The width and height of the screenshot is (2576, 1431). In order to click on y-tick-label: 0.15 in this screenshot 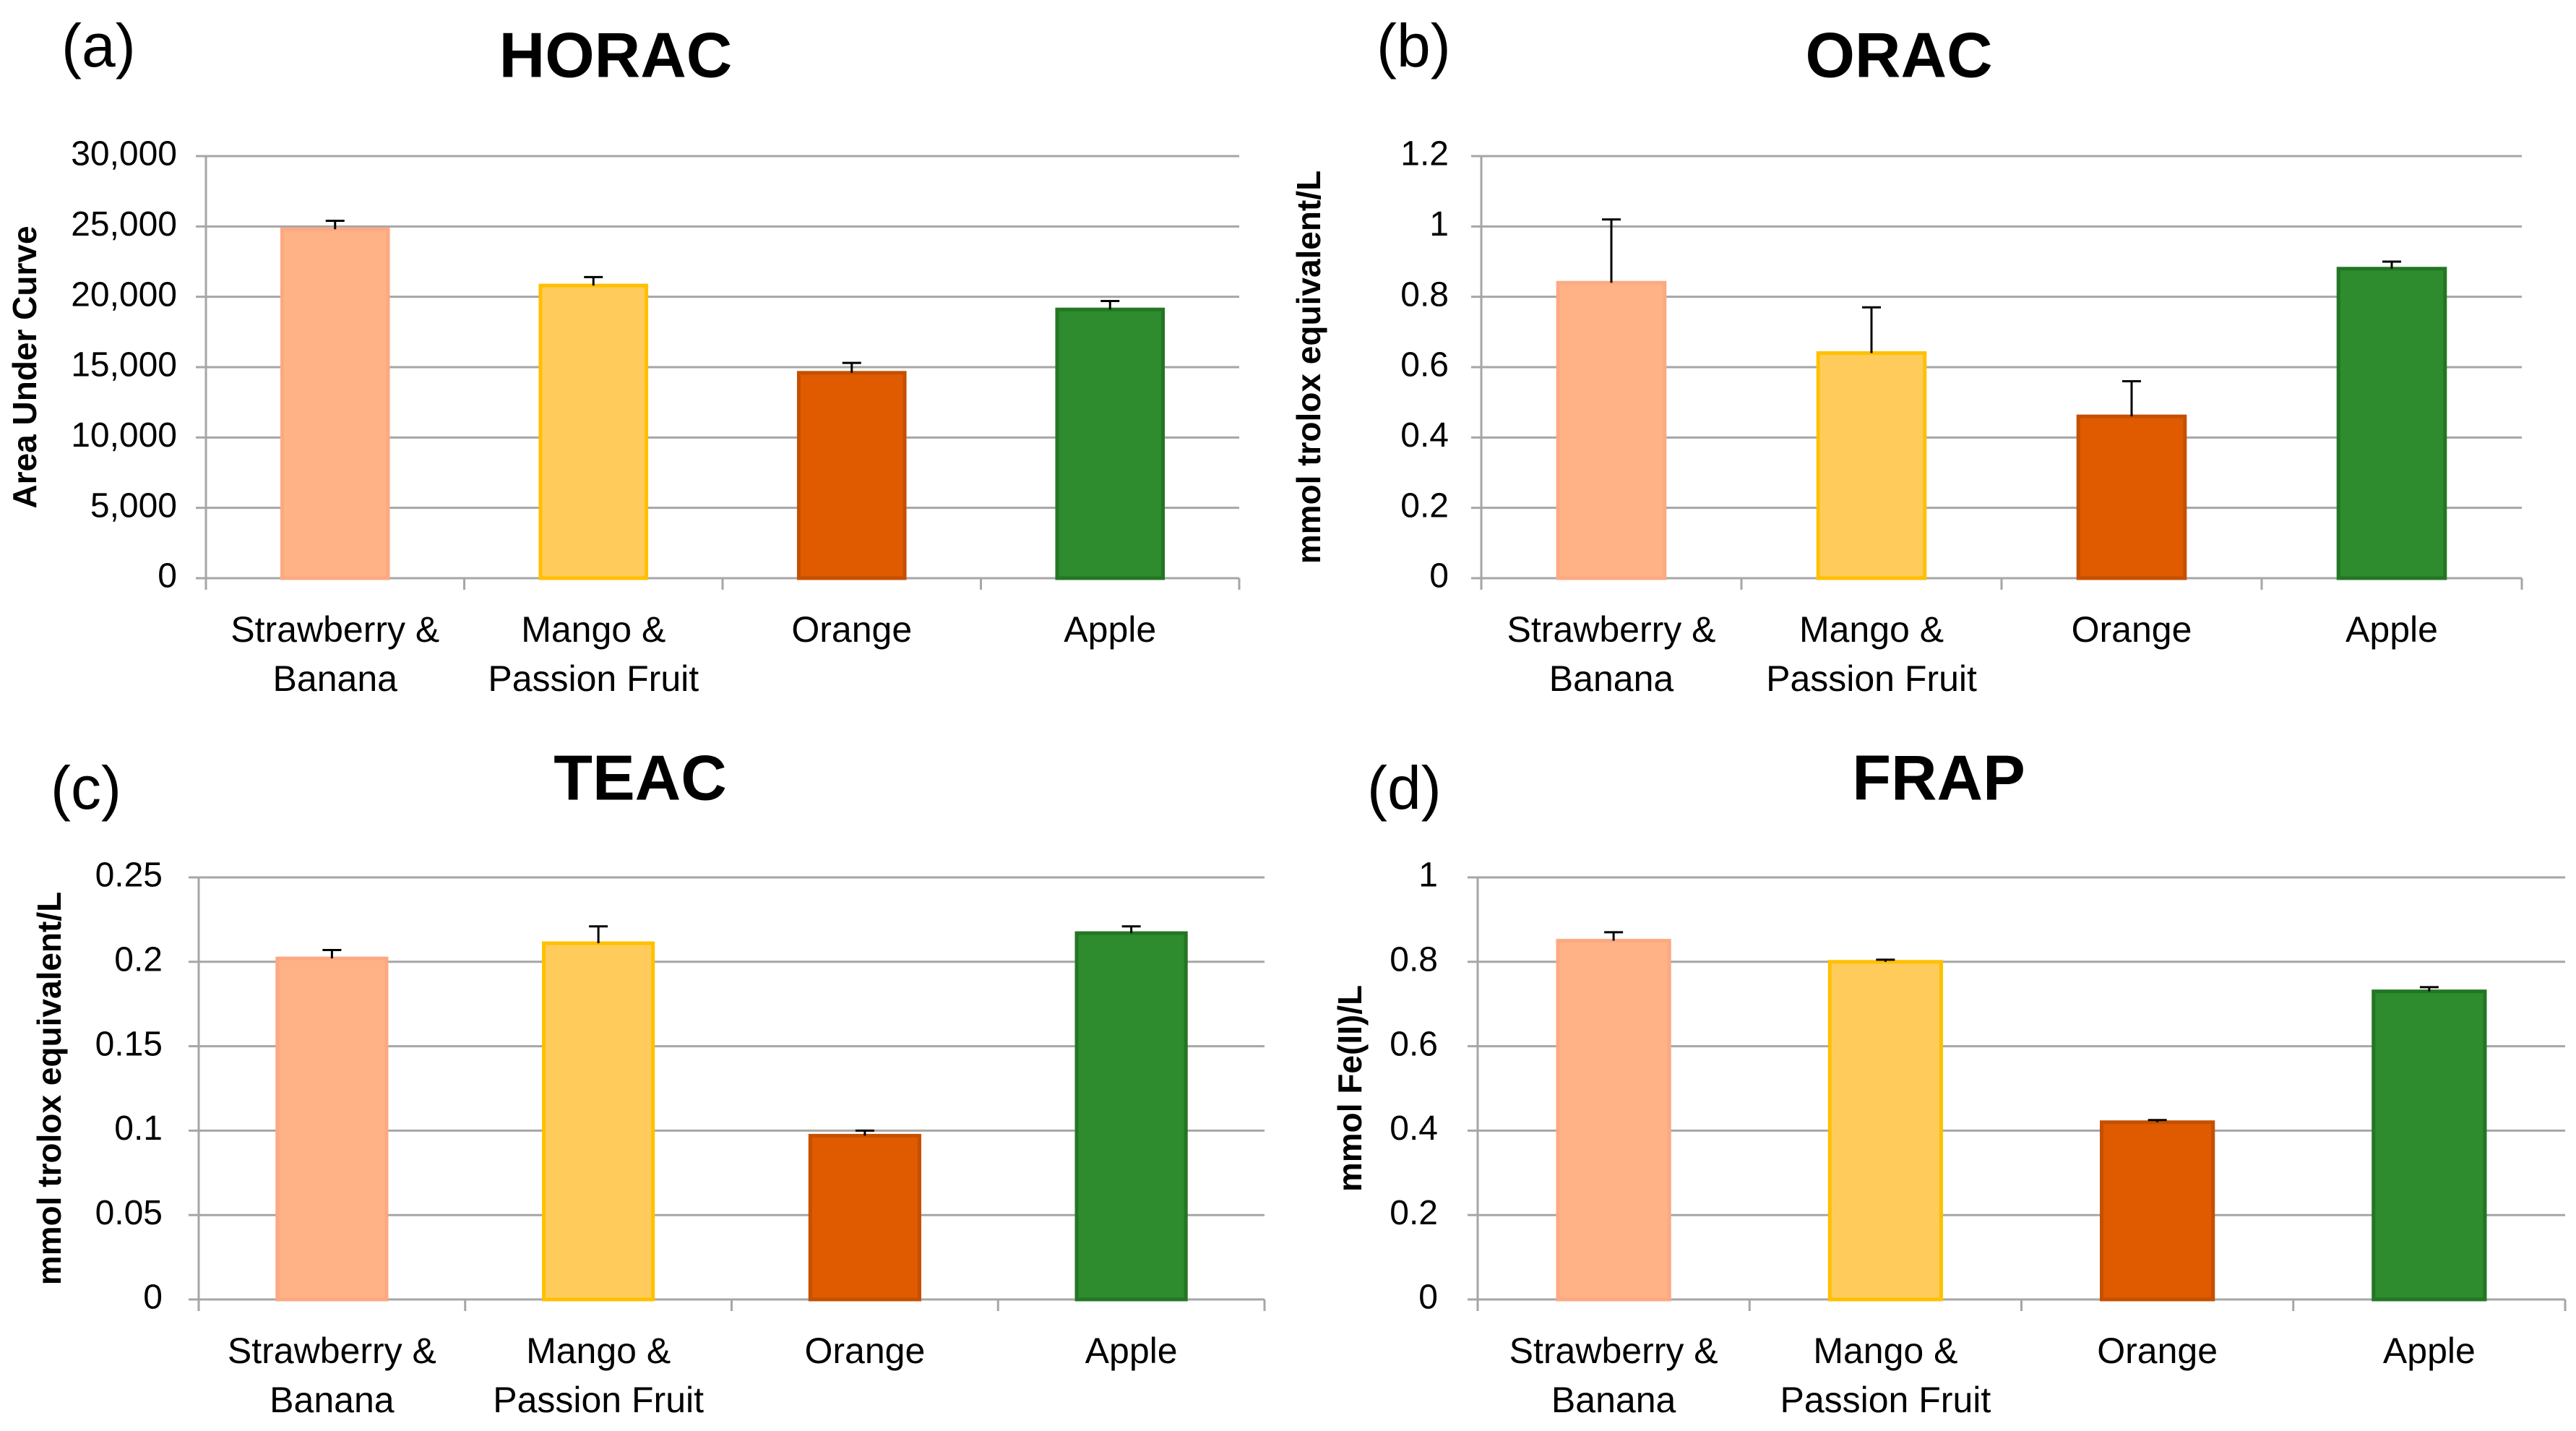, I will do `click(129, 1044)`.